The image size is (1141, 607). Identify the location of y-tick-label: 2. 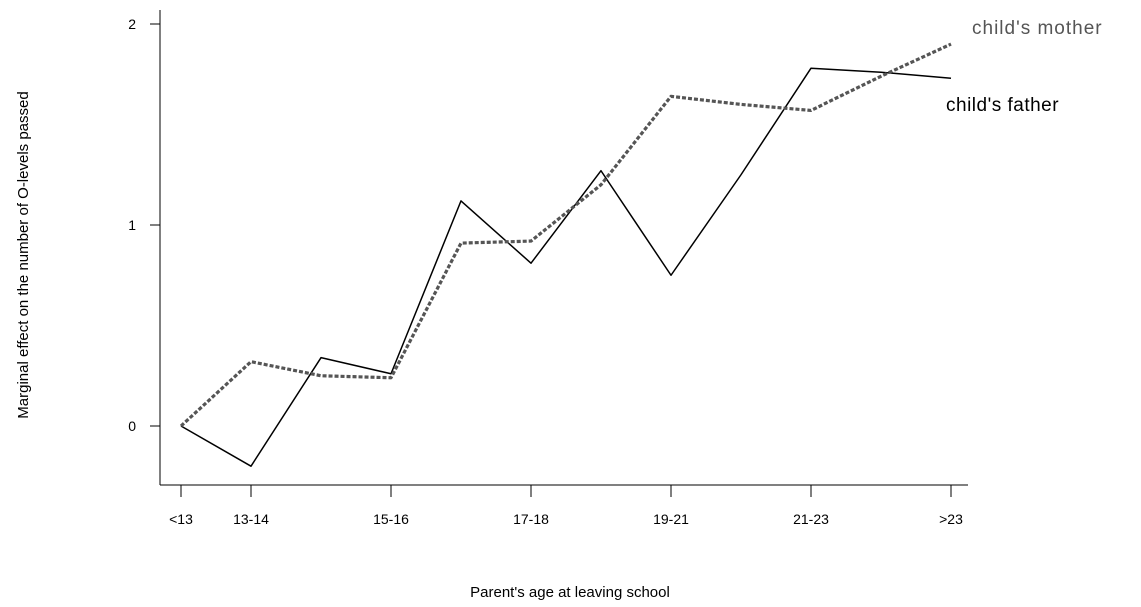
(132, 24).